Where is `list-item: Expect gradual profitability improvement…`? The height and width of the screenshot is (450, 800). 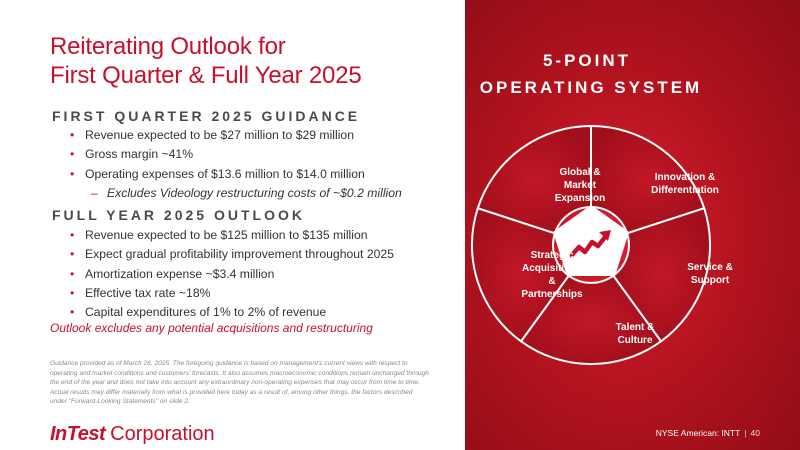
list-item: Expect gradual profitability improvement… is located at coordinates (232, 255).